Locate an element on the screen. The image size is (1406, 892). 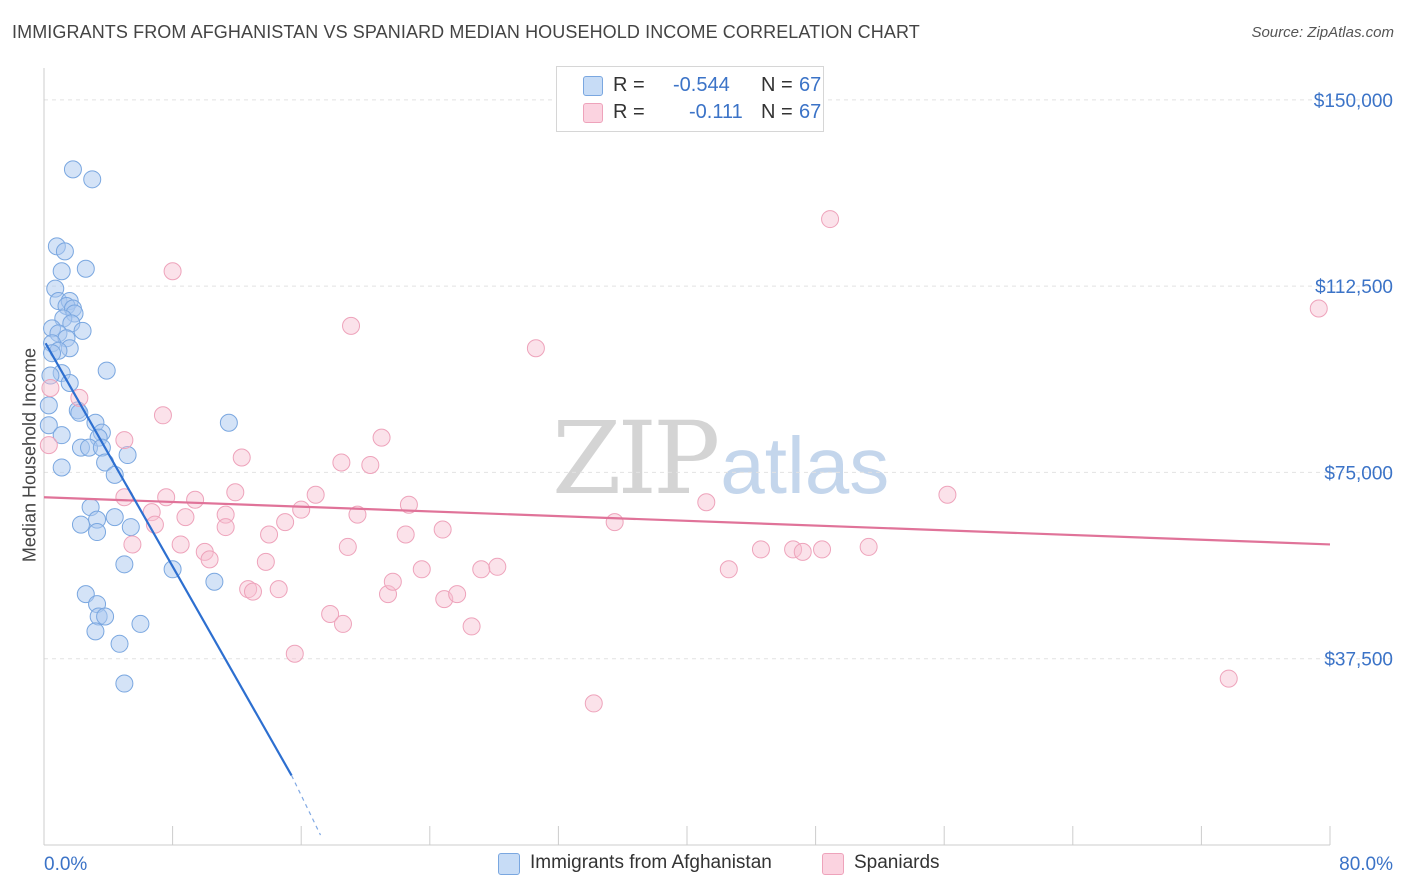
legend-swatch-blue is located at coordinates (593, 86).